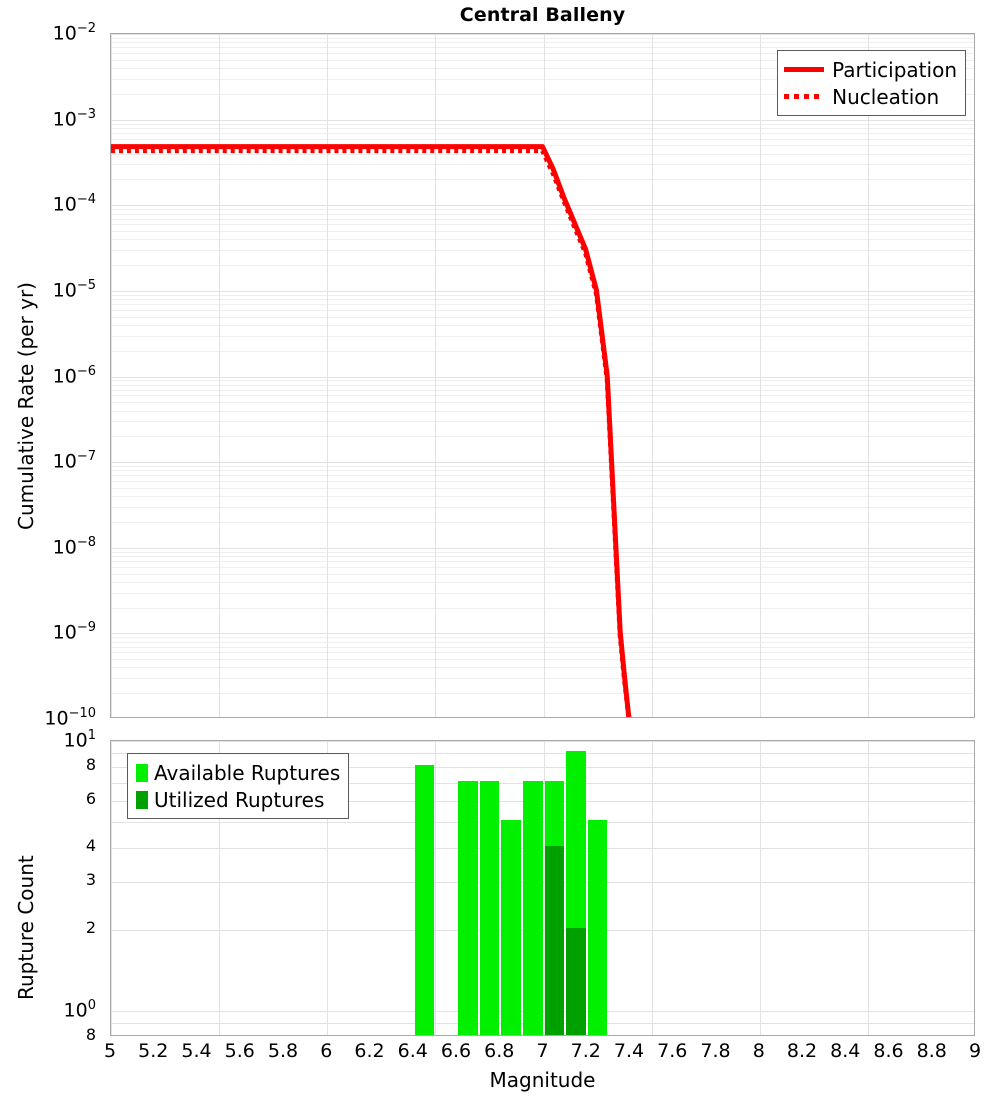  Describe the element at coordinates (90, 927) in the screenshot. I see `ytick-label: 2` at that location.